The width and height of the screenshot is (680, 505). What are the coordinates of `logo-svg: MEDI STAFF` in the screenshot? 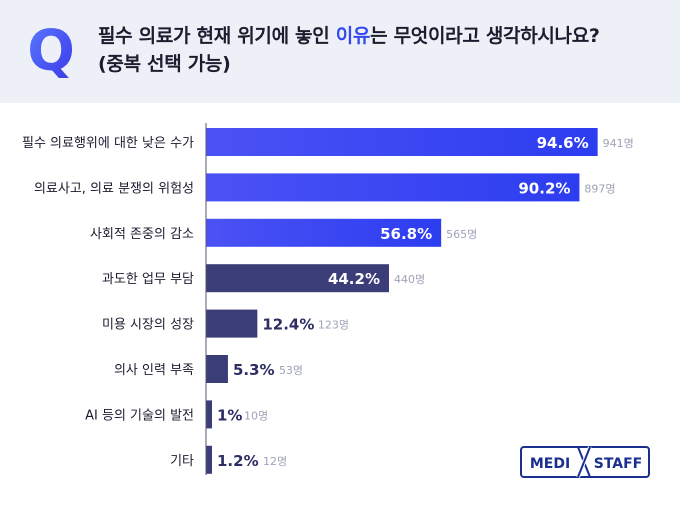 It's located at (585, 462).